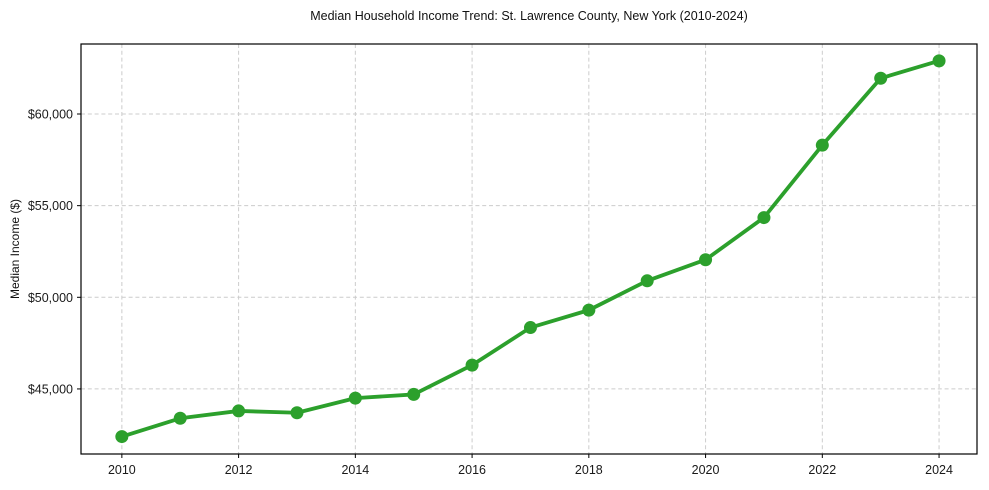  Describe the element at coordinates (50, 298) in the screenshot. I see `y-tick-label: $50,000` at that location.